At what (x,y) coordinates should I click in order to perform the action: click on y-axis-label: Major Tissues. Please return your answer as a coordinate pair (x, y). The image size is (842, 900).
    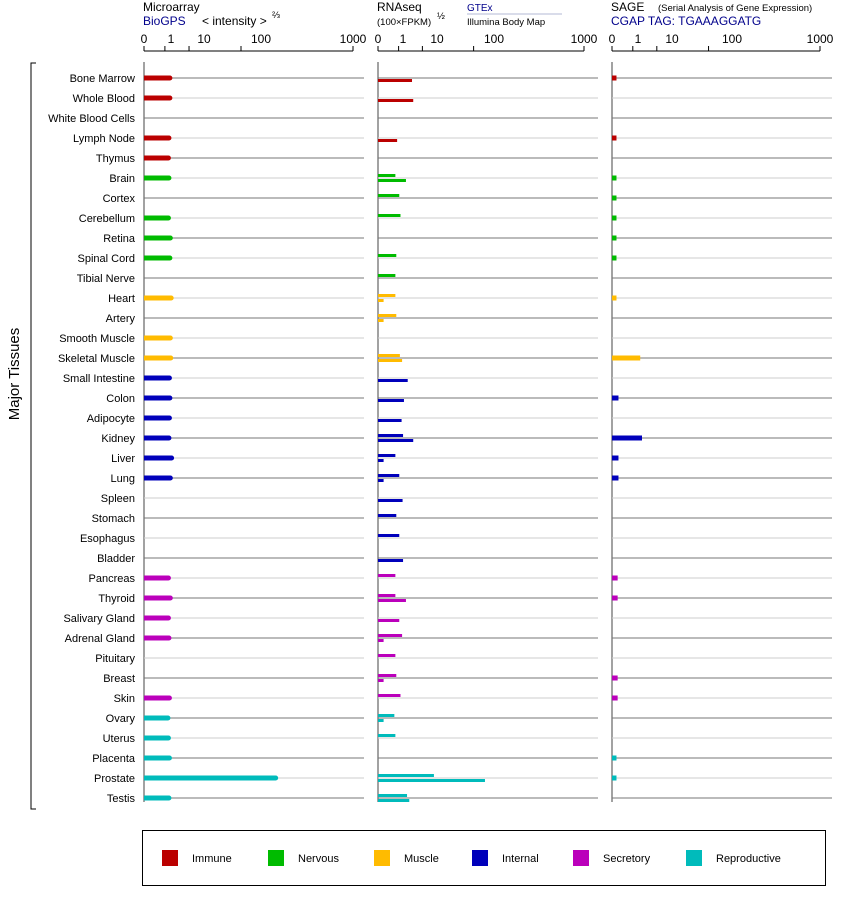
    Looking at the image, I should click on (14, 374).